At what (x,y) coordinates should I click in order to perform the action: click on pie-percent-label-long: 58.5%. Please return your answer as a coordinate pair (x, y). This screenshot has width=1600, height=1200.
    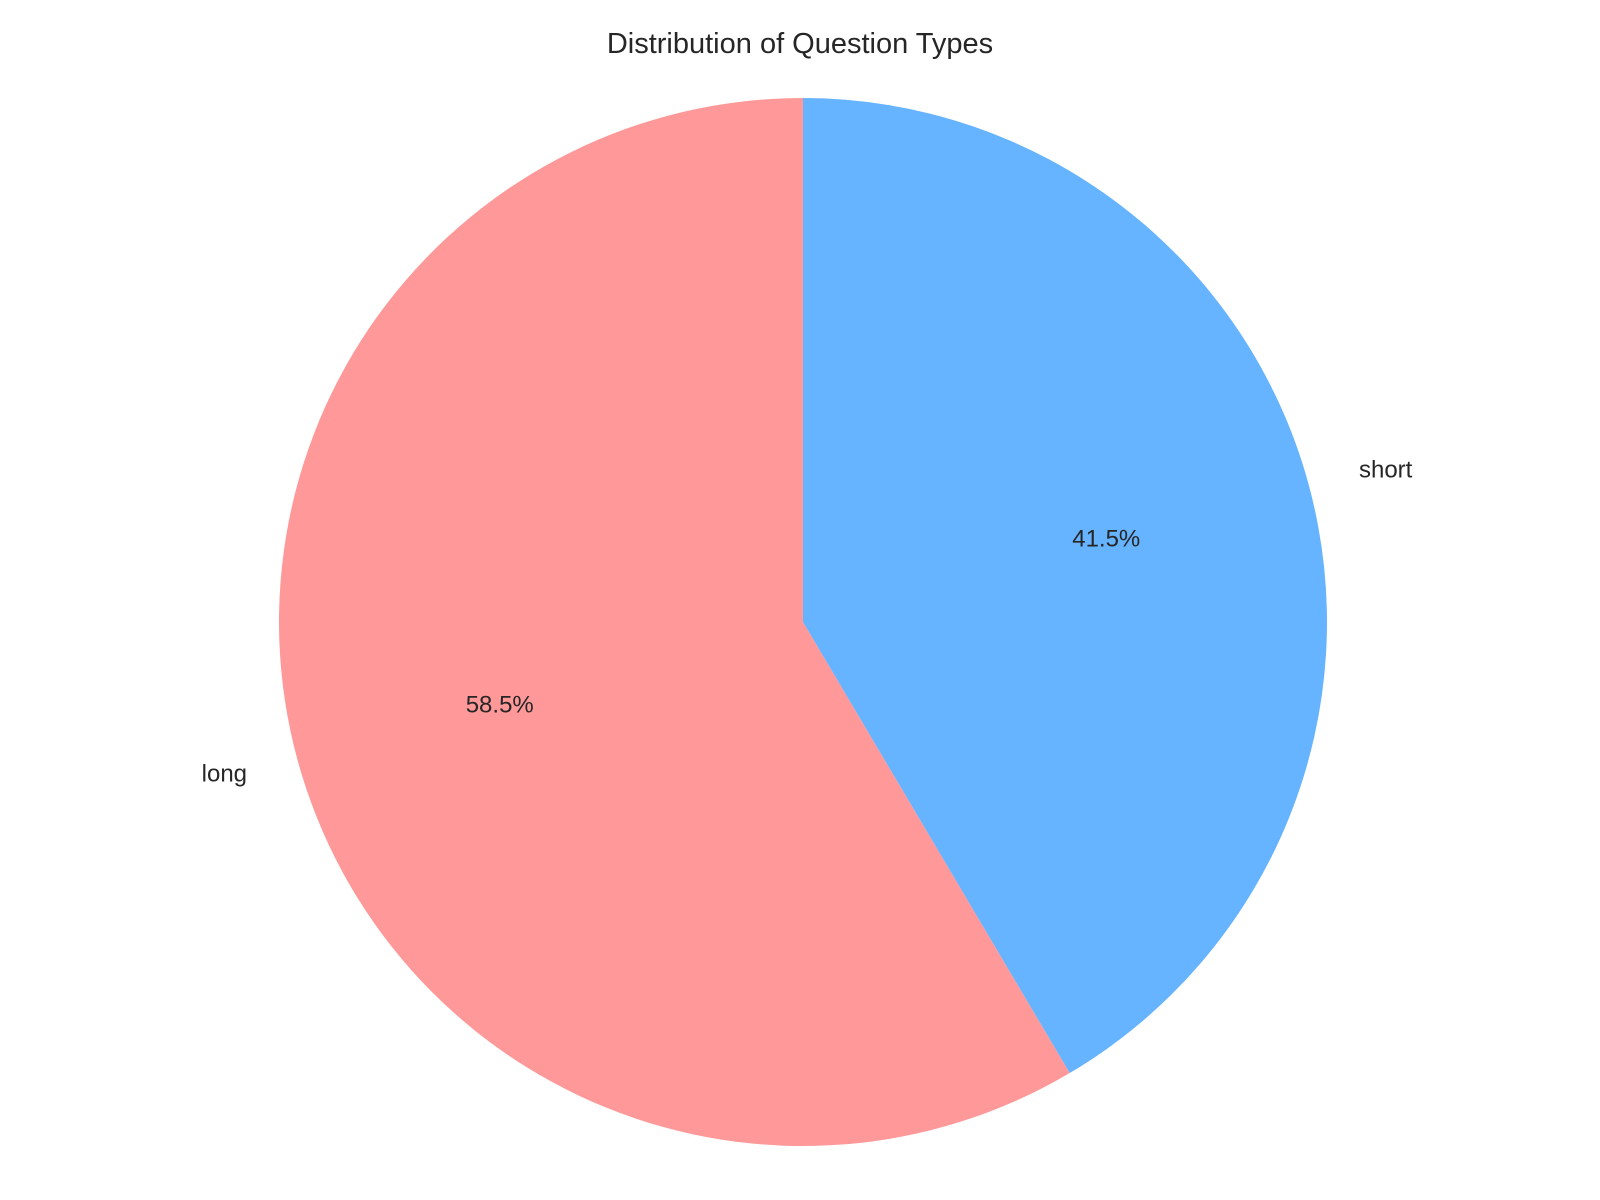
    Looking at the image, I should click on (500, 704).